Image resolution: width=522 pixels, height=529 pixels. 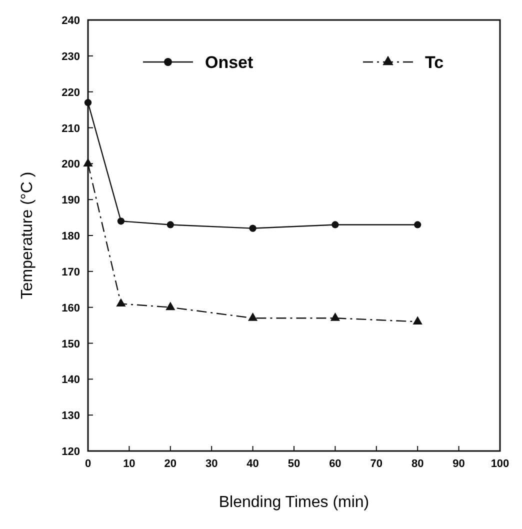 What do you see at coordinates (294, 464) in the screenshot?
I see `x-tick-label: 50` at bounding box center [294, 464].